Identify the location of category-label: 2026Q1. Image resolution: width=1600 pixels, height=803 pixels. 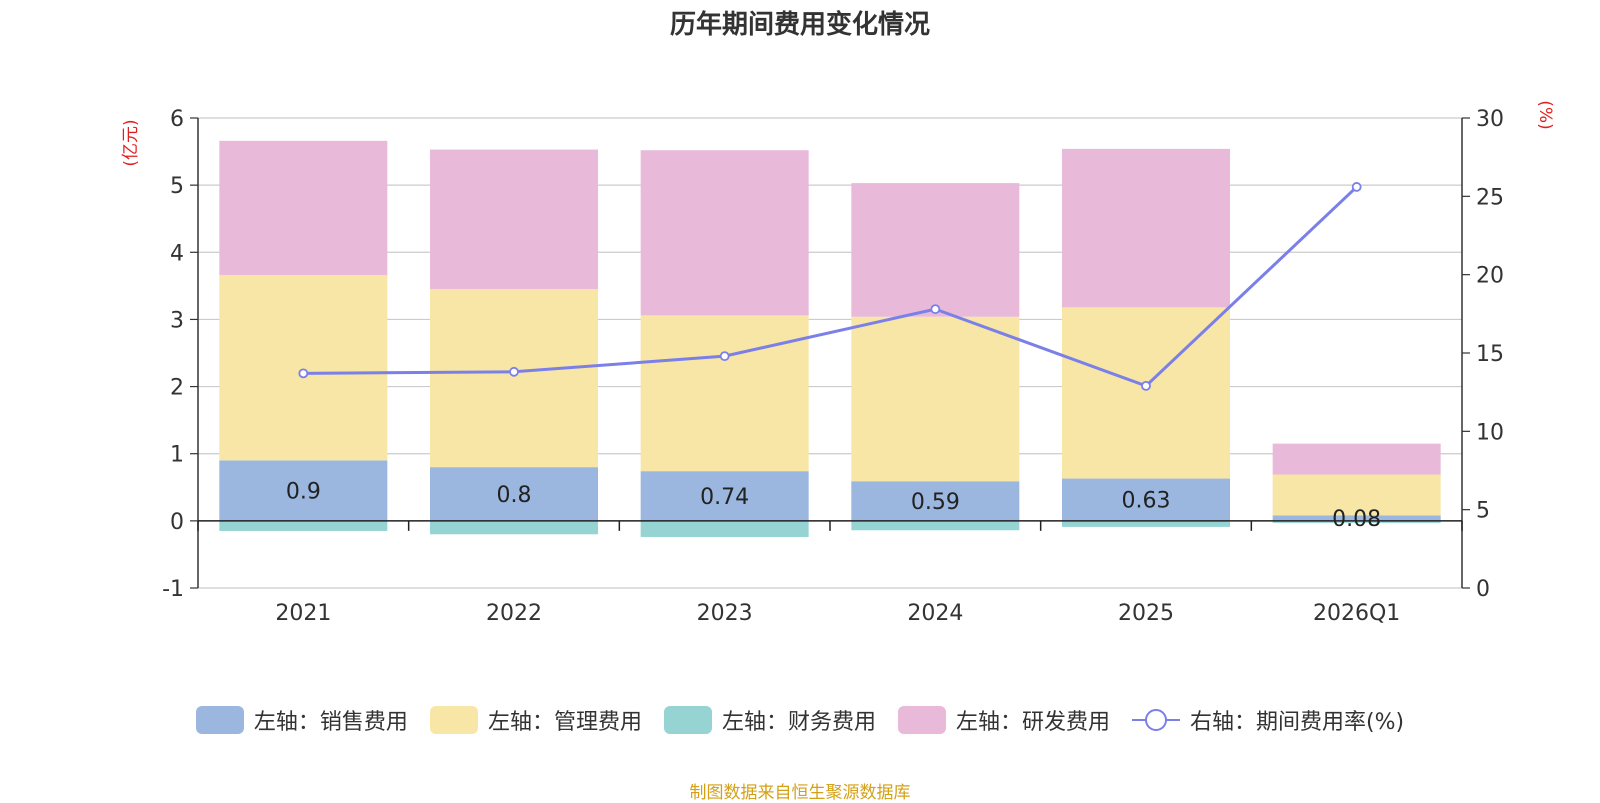
(1356, 613).